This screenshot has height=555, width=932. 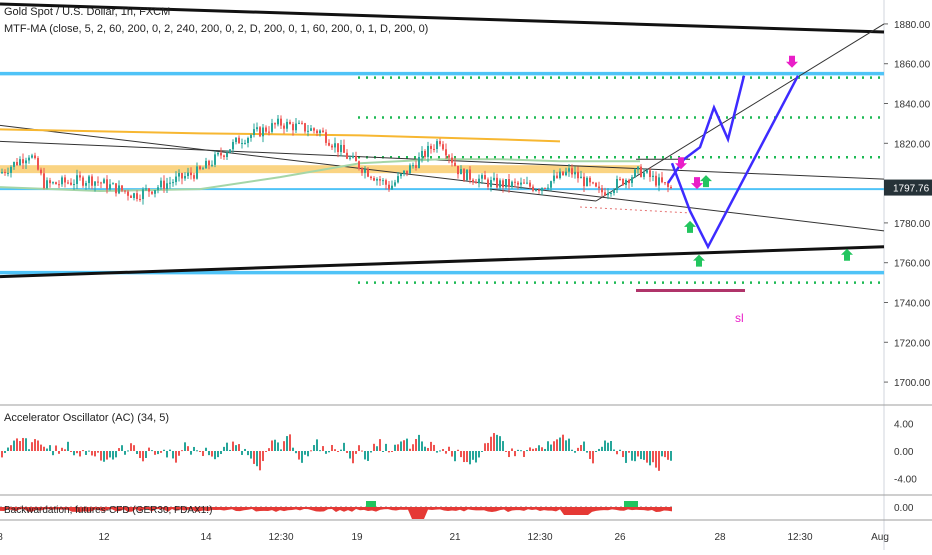 What do you see at coordinates (699, 260) in the screenshot?
I see `buy-arrow-icon` at bounding box center [699, 260].